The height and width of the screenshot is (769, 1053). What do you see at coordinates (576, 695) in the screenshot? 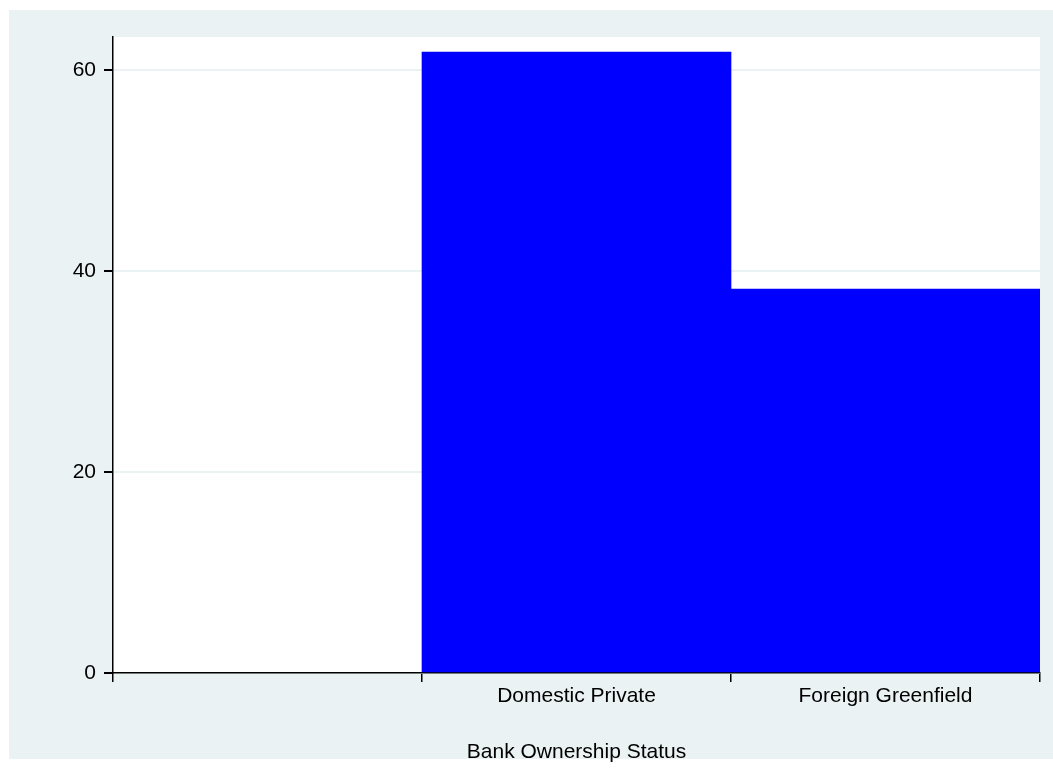
I see `x-tick-label: Domestic Private` at bounding box center [576, 695].